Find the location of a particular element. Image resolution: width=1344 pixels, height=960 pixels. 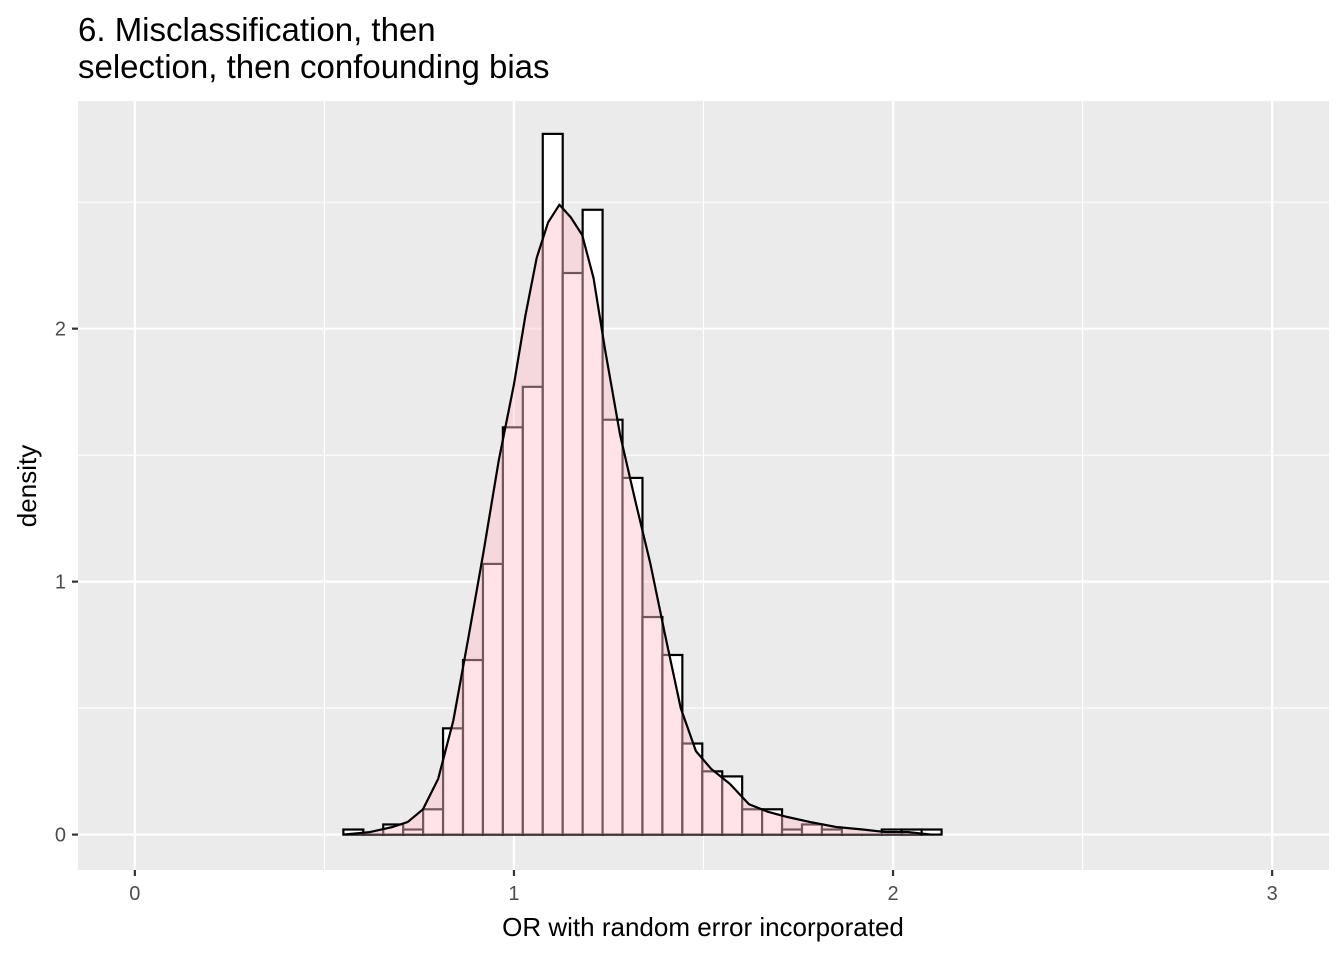

y-tick-label: 1 is located at coordinates (60, 583).